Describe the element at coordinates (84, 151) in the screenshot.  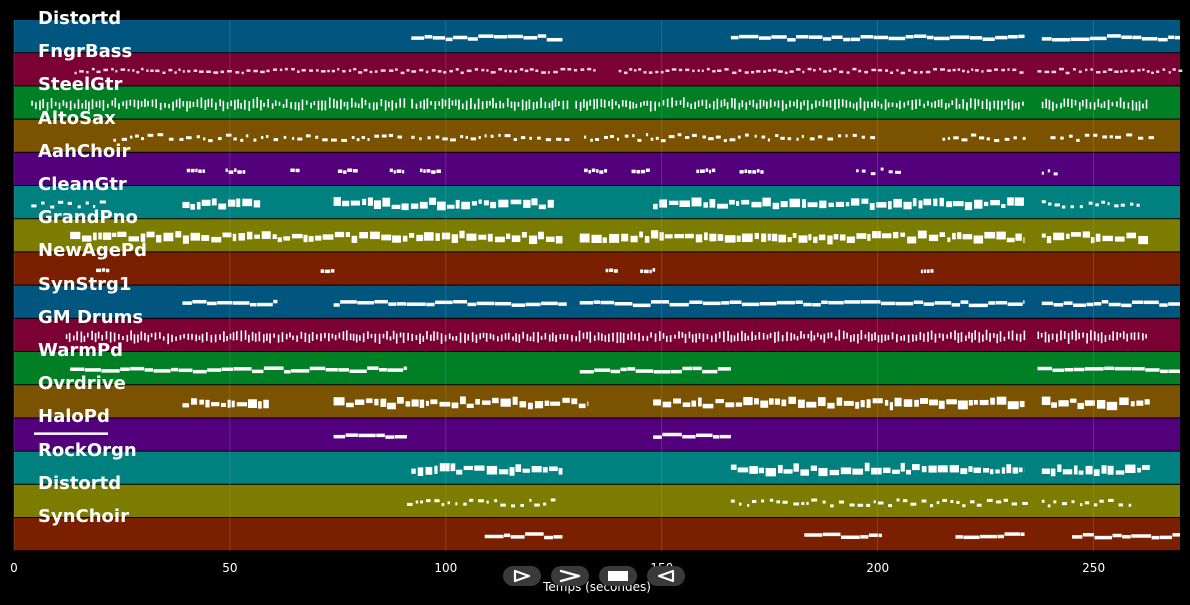
I see `track-label: AahChoir` at that location.